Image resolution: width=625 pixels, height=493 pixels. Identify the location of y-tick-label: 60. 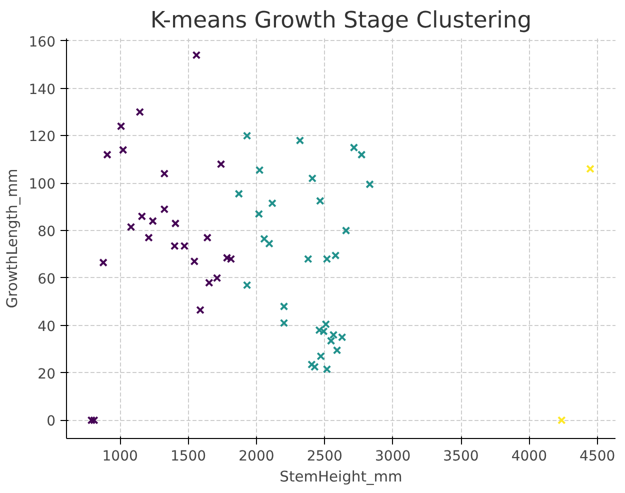
(47, 279).